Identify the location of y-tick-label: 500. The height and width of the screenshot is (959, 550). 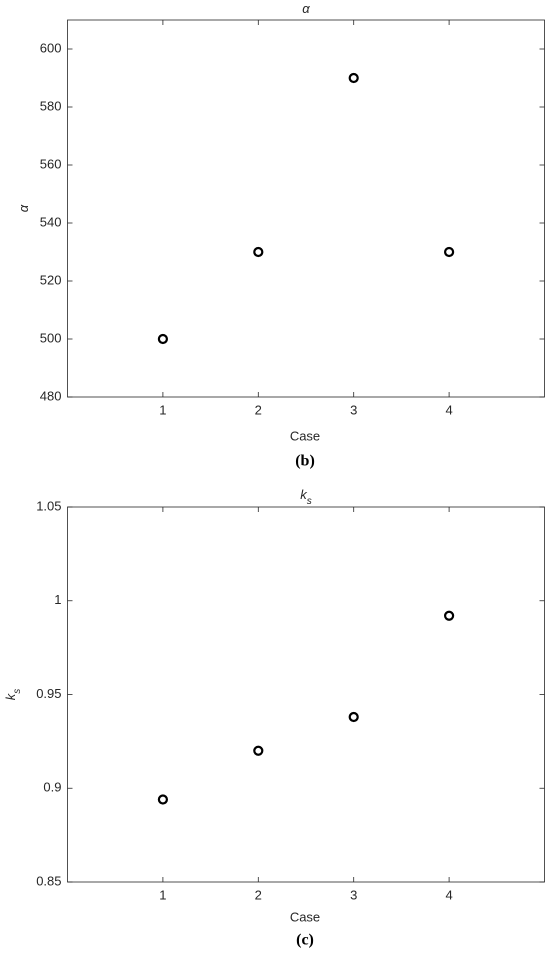
(51, 337).